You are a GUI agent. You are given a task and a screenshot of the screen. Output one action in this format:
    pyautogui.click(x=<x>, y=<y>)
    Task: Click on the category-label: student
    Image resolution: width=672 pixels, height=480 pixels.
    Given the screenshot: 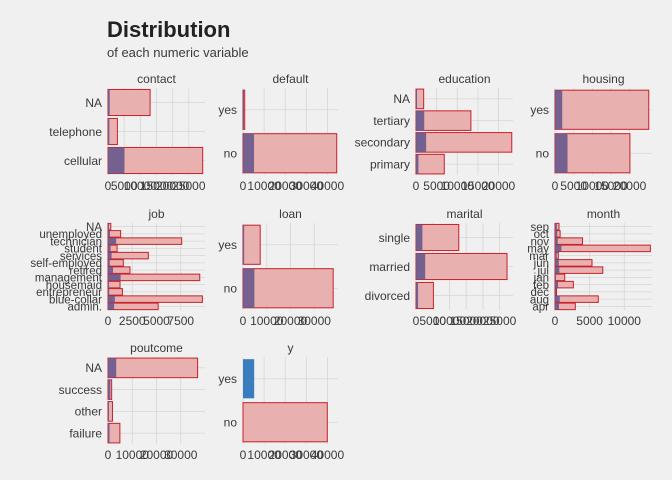 What is the action you would take?
    pyautogui.click(x=83, y=250)
    